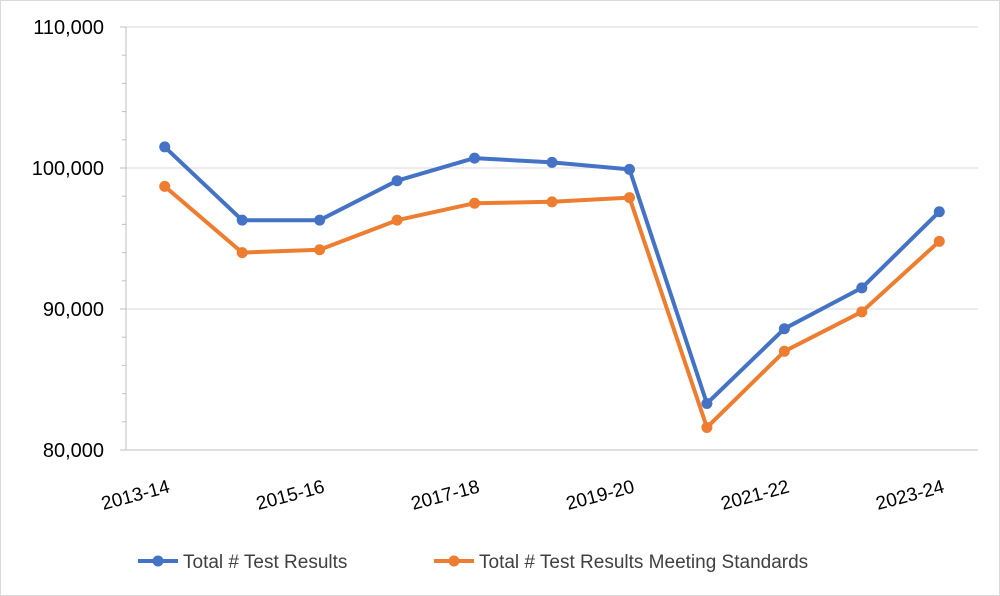 The width and height of the screenshot is (1000, 596). What do you see at coordinates (910, 495) in the screenshot?
I see `x-tick-label: 2023-24` at bounding box center [910, 495].